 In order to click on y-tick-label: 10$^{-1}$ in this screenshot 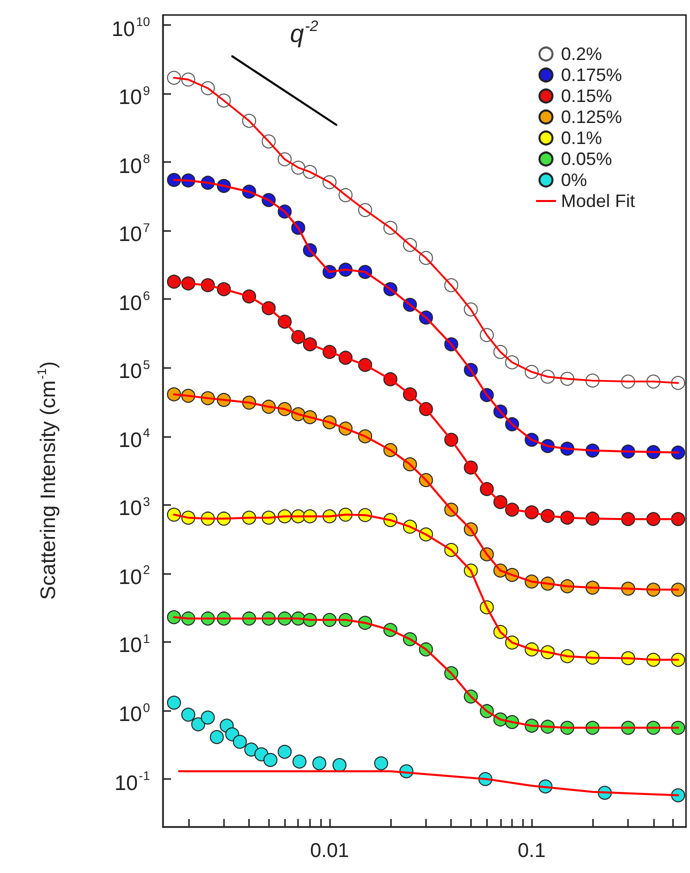, I will do `click(132, 782)`.